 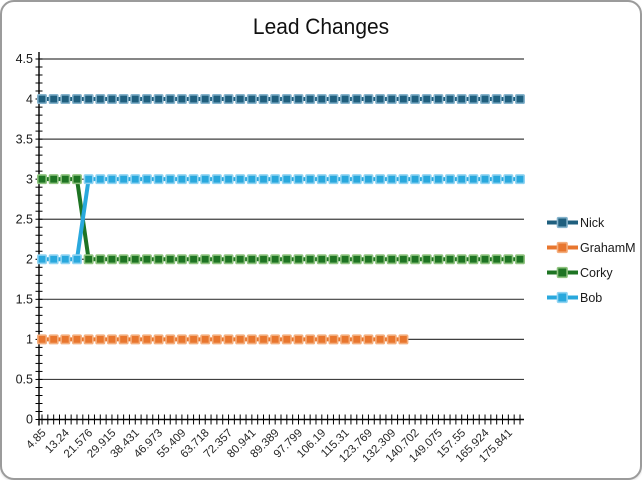 What do you see at coordinates (596, 272) in the screenshot?
I see `legend-label: Corky` at bounding box center [596, 272].